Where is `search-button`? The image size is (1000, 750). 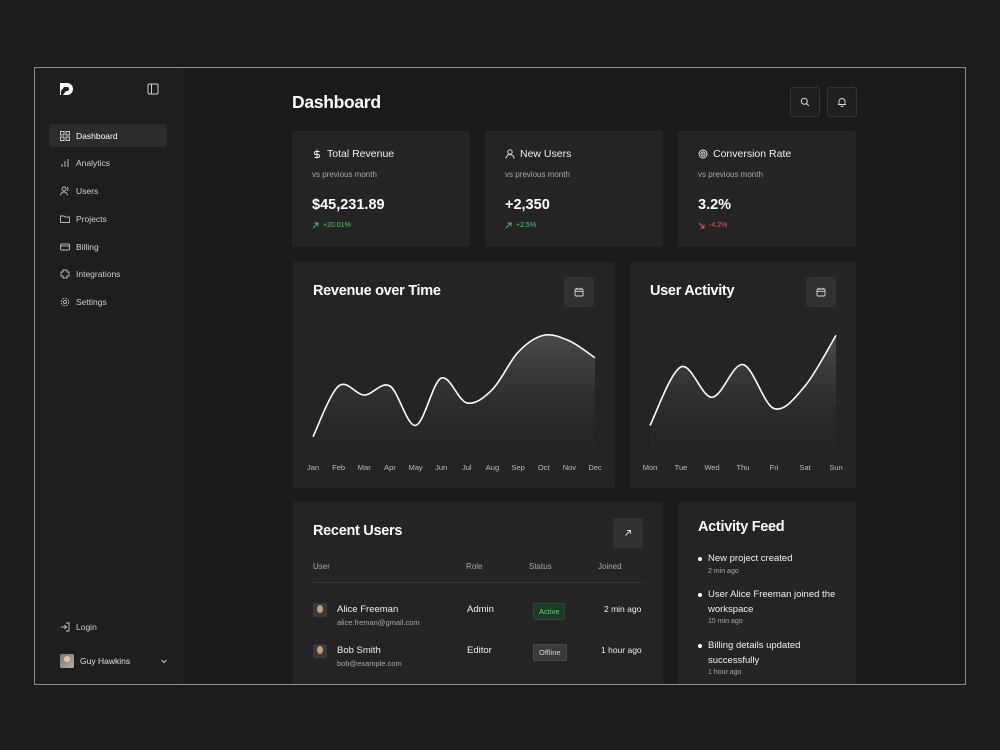 search-button is located at coordinates (805, 102).